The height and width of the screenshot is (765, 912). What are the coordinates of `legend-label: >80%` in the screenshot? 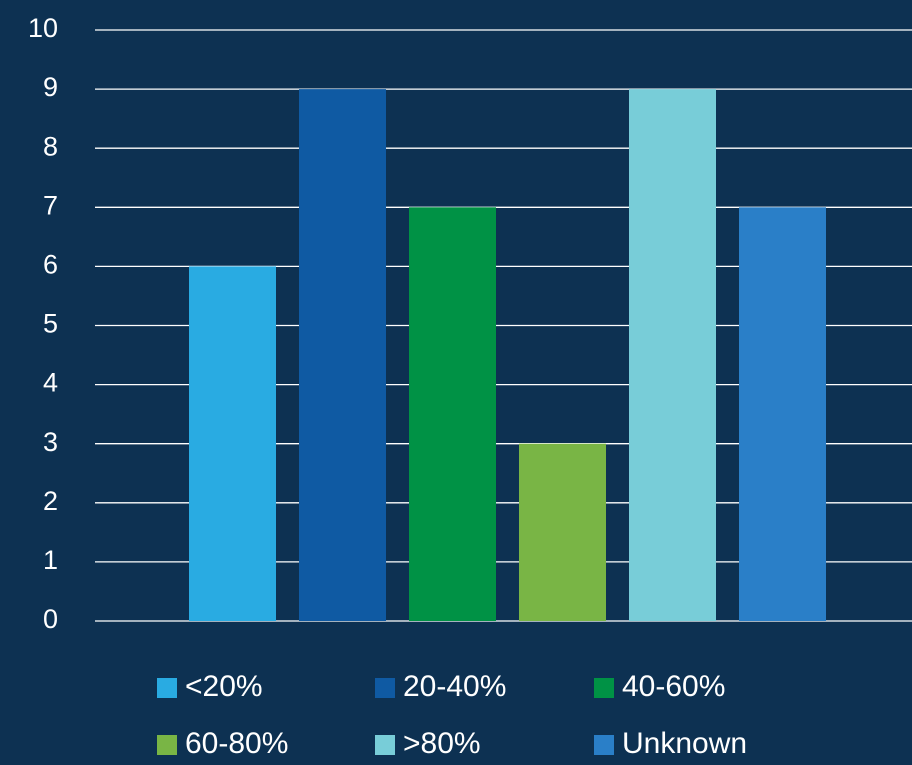 It's located at (442, 743).